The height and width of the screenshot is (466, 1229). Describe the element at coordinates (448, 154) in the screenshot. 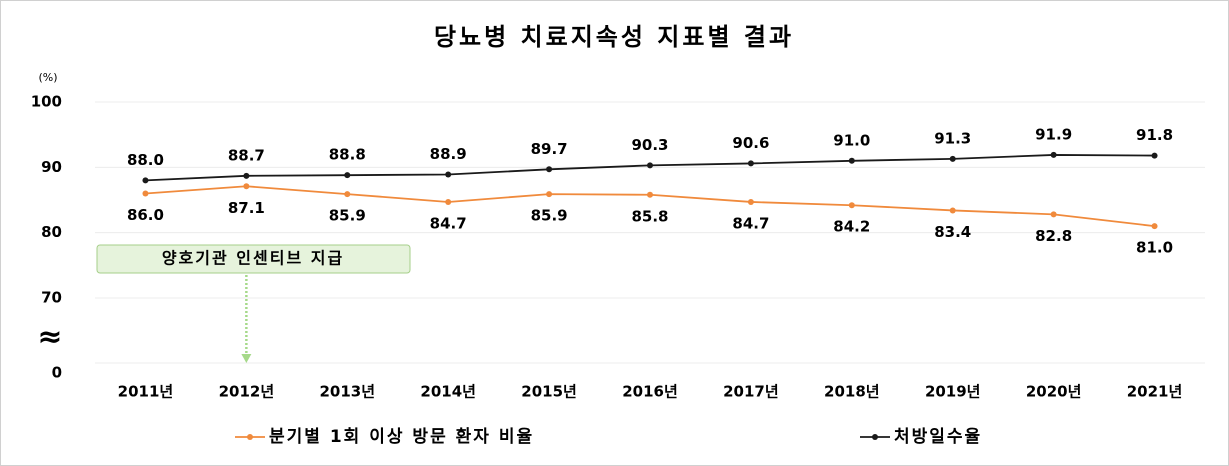

I see `data-label: 88.9` at that location.